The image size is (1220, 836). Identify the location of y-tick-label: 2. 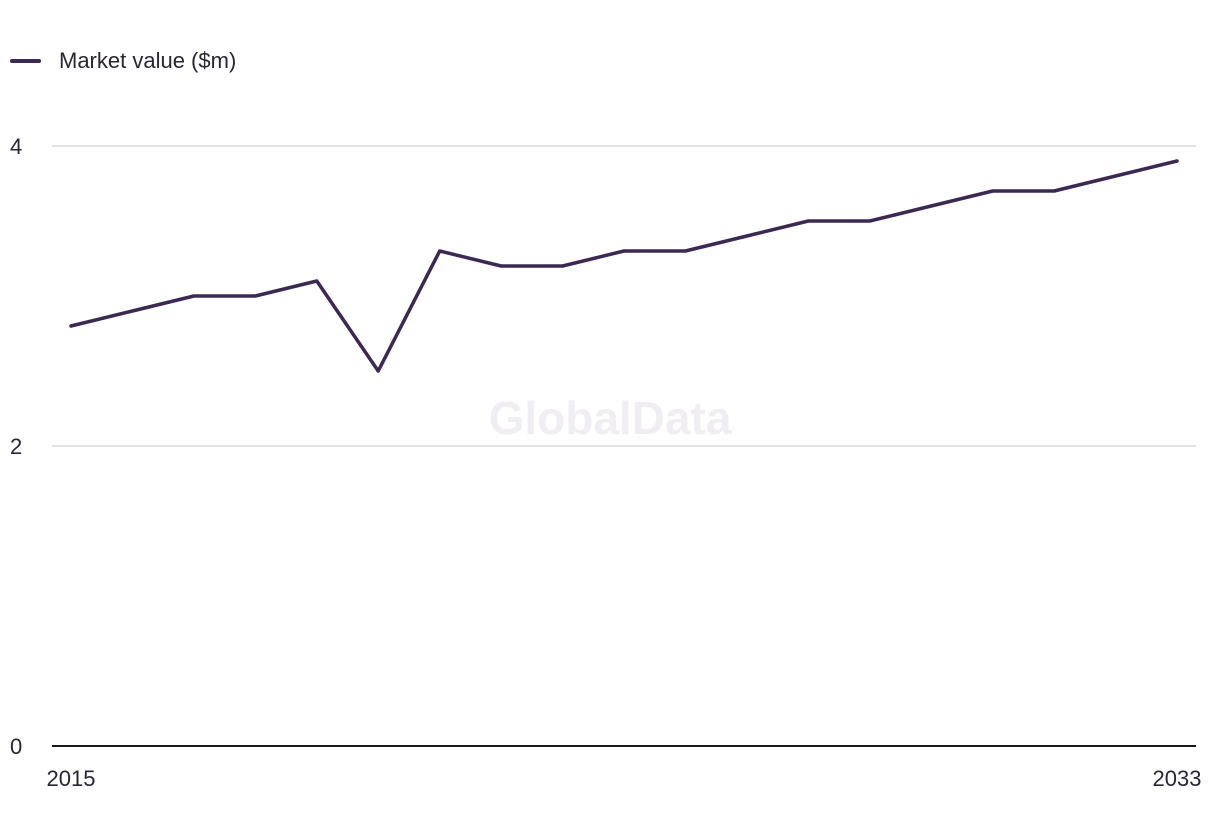
(16, 446).